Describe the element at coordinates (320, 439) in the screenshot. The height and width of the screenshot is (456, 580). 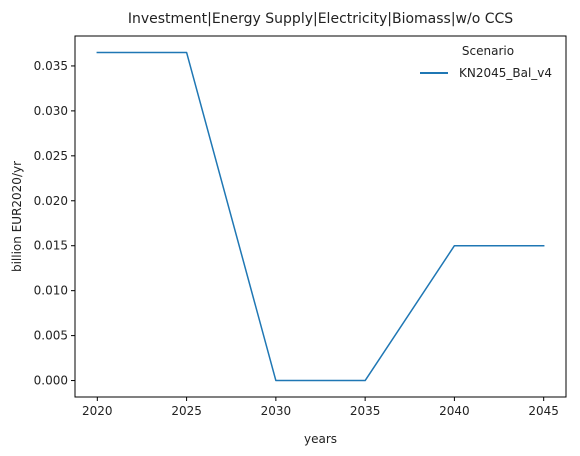
I see `x-axis-label: years` at that location.